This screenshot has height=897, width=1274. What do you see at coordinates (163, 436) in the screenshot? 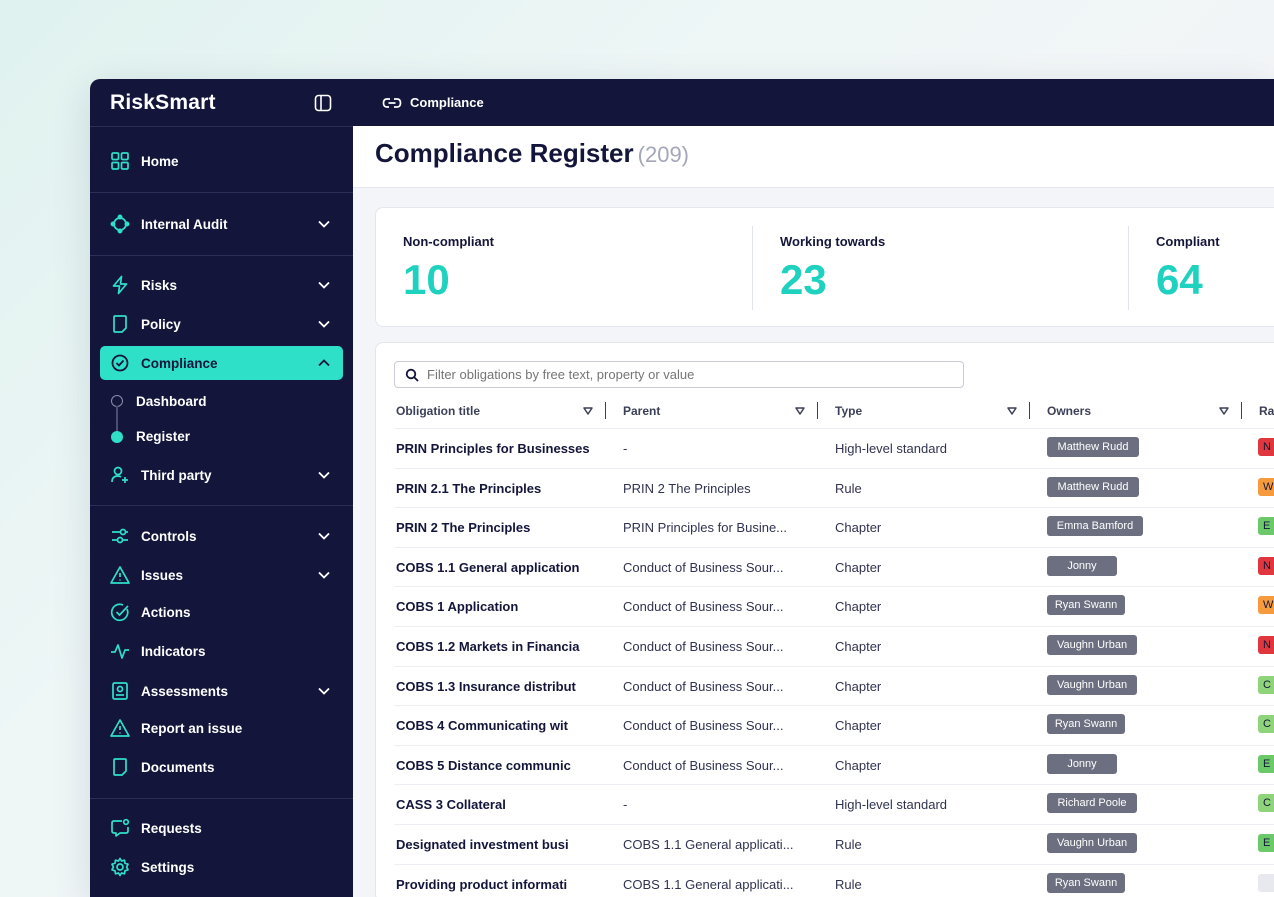
I see `sidebar-subitem-register: Register` at bounding box center [163, 436].